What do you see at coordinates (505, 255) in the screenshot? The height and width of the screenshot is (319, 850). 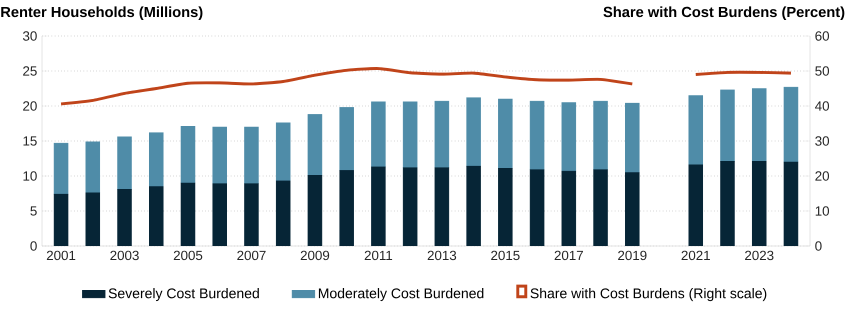 I see `x-tick-label: 2015` at bounding box center [505, 255].